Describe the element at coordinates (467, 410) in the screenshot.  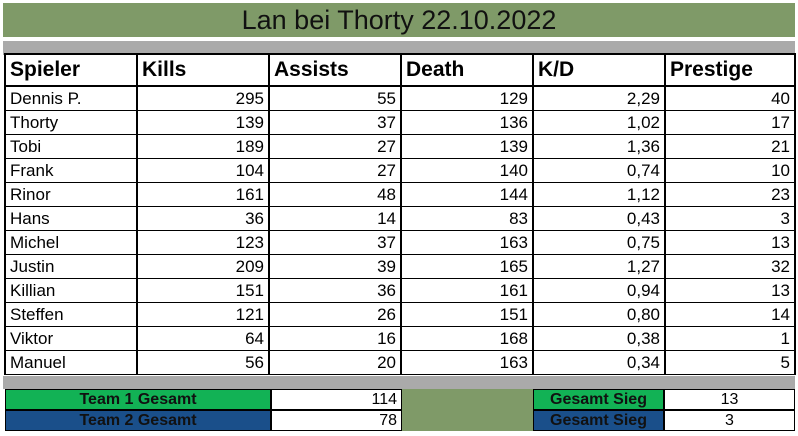
I see `summary-filler` at that location.